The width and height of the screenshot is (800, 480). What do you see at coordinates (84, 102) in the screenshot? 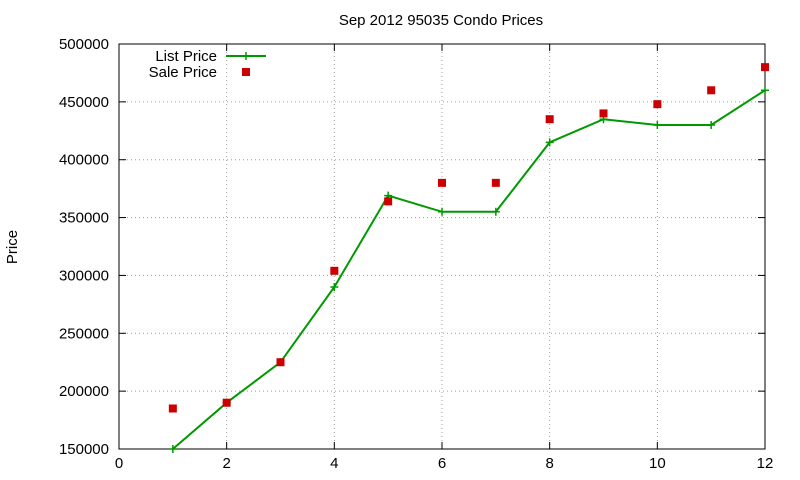
I see `y-tick-label: 450000` at bounding box center [84, 102].